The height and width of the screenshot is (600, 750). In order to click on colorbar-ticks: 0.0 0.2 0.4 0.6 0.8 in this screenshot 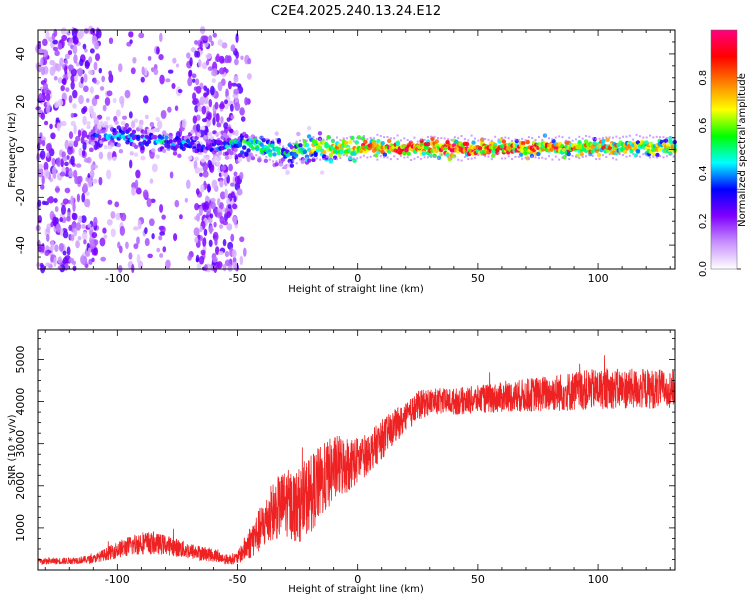, I will do `click(719, 173)`.